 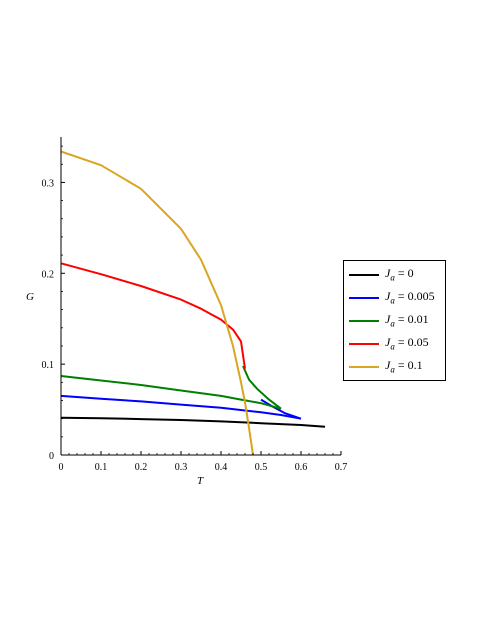 I want to click on x-tick-label: 0.2, so click(x=141, y=467).